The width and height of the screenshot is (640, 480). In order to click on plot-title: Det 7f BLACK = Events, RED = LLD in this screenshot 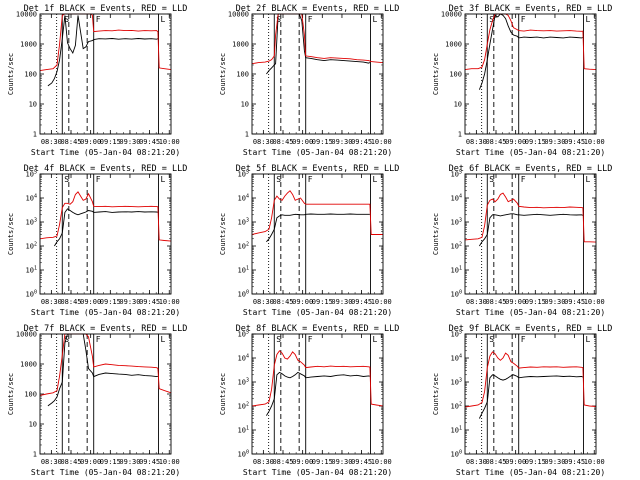, I will do `click(106, 329)`.